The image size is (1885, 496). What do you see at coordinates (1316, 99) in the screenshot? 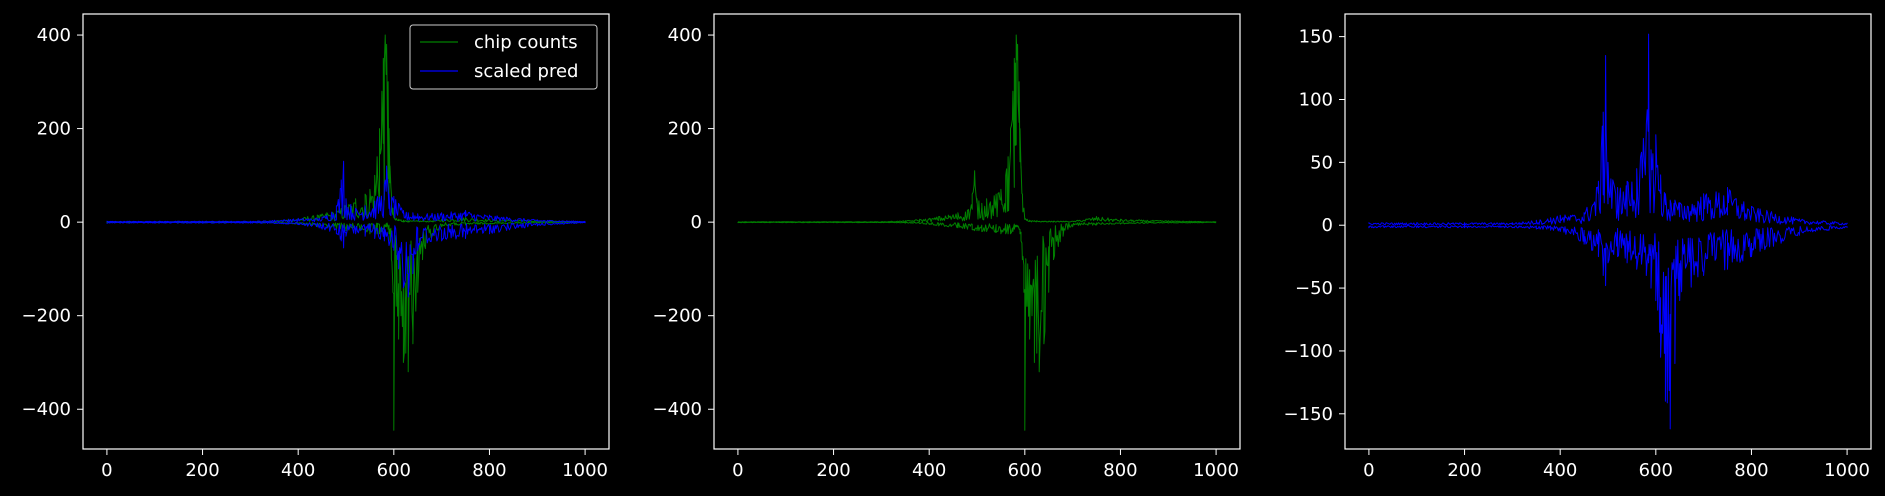
I see `y-tick-label: 100` at bounding box center [1316, 99].